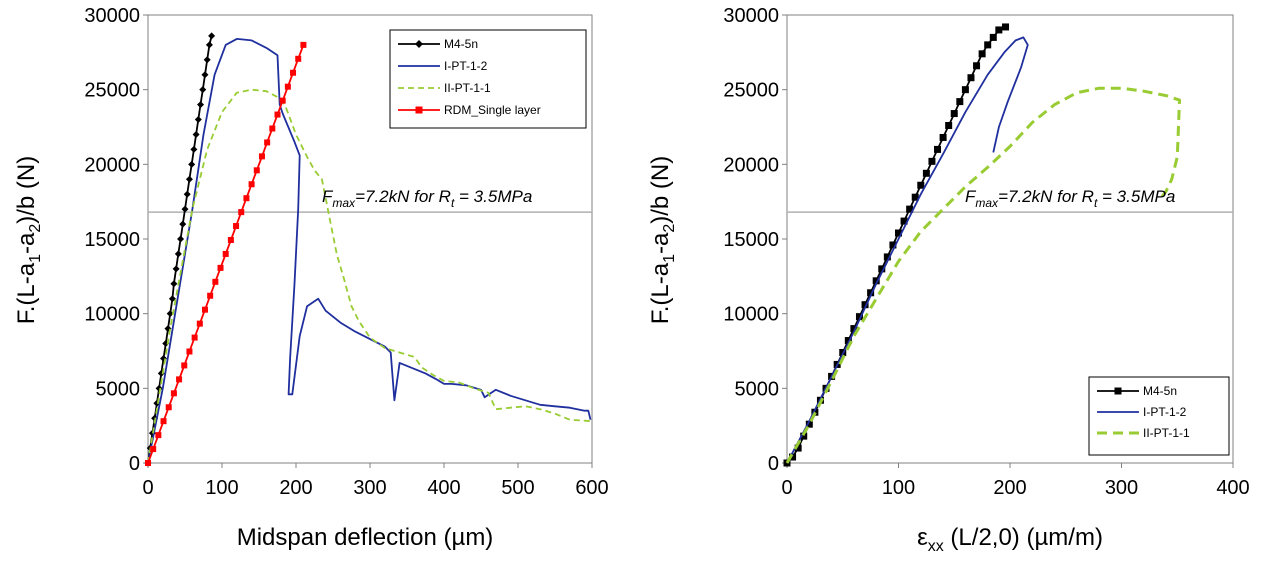 The image size is (1262, 562). I want to click on series-rdm-single-layer, so click(226, 253).